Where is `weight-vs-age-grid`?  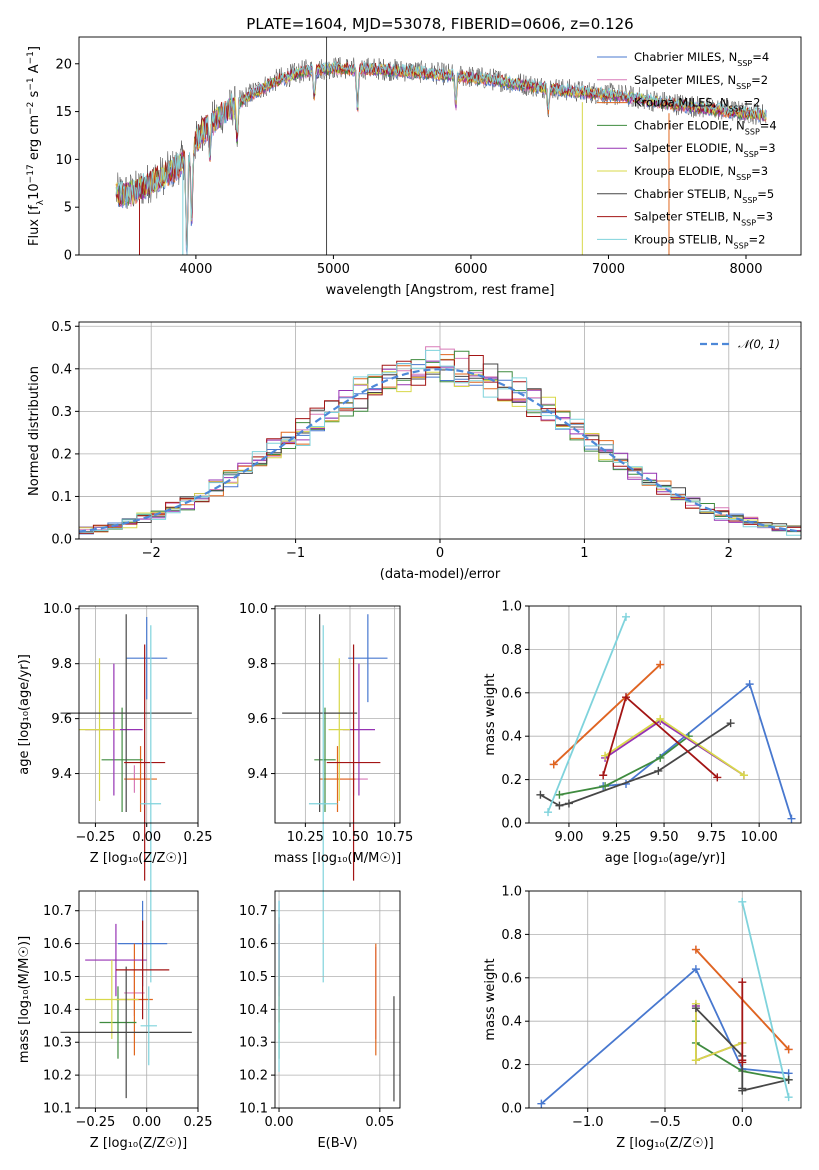 weight-vs-age-grid is located at coordinates (665, 714).